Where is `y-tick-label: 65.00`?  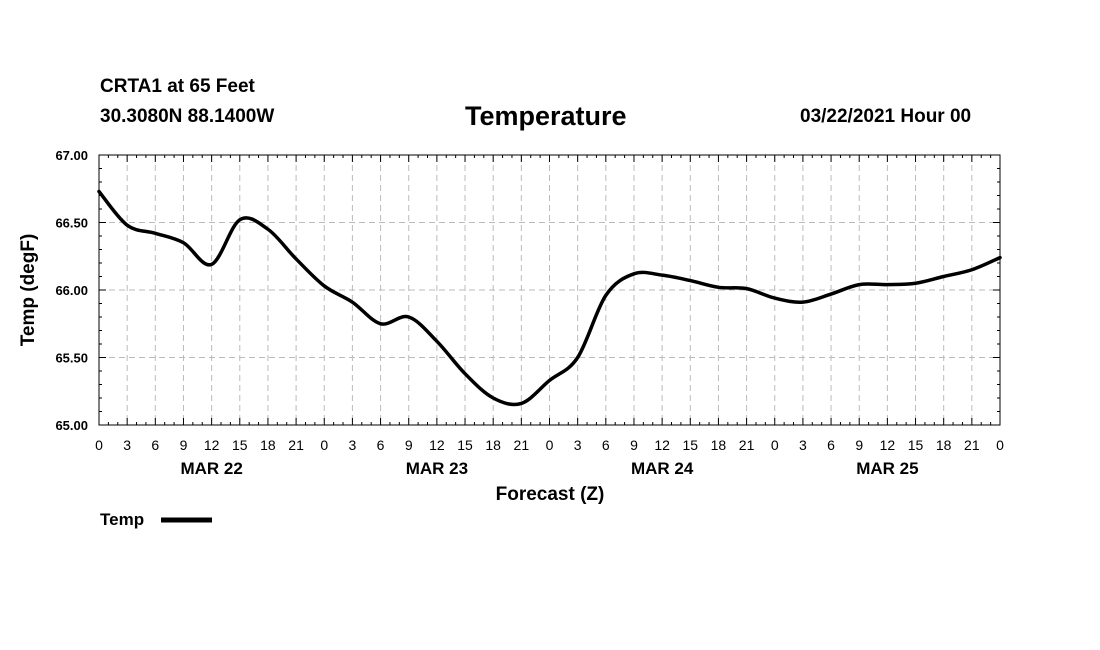
y-tick-label: 65.00 is located at coordinates (71, 425).